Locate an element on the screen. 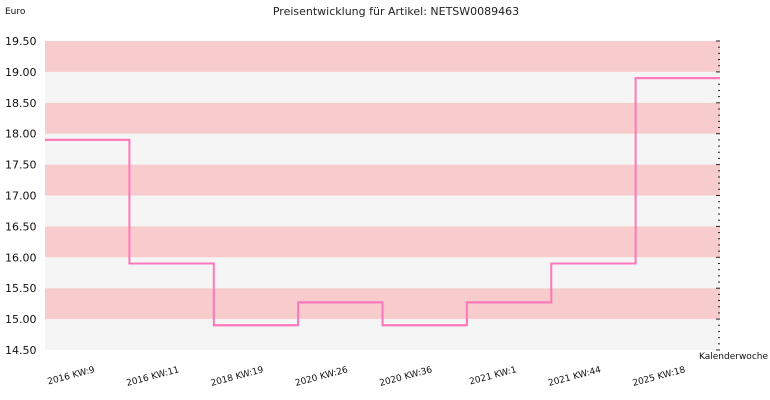 Image resolution: width=770 pixels, height=400 pixels. x-axis-label: Kalenderwoche is located at coordinates (733, 357).